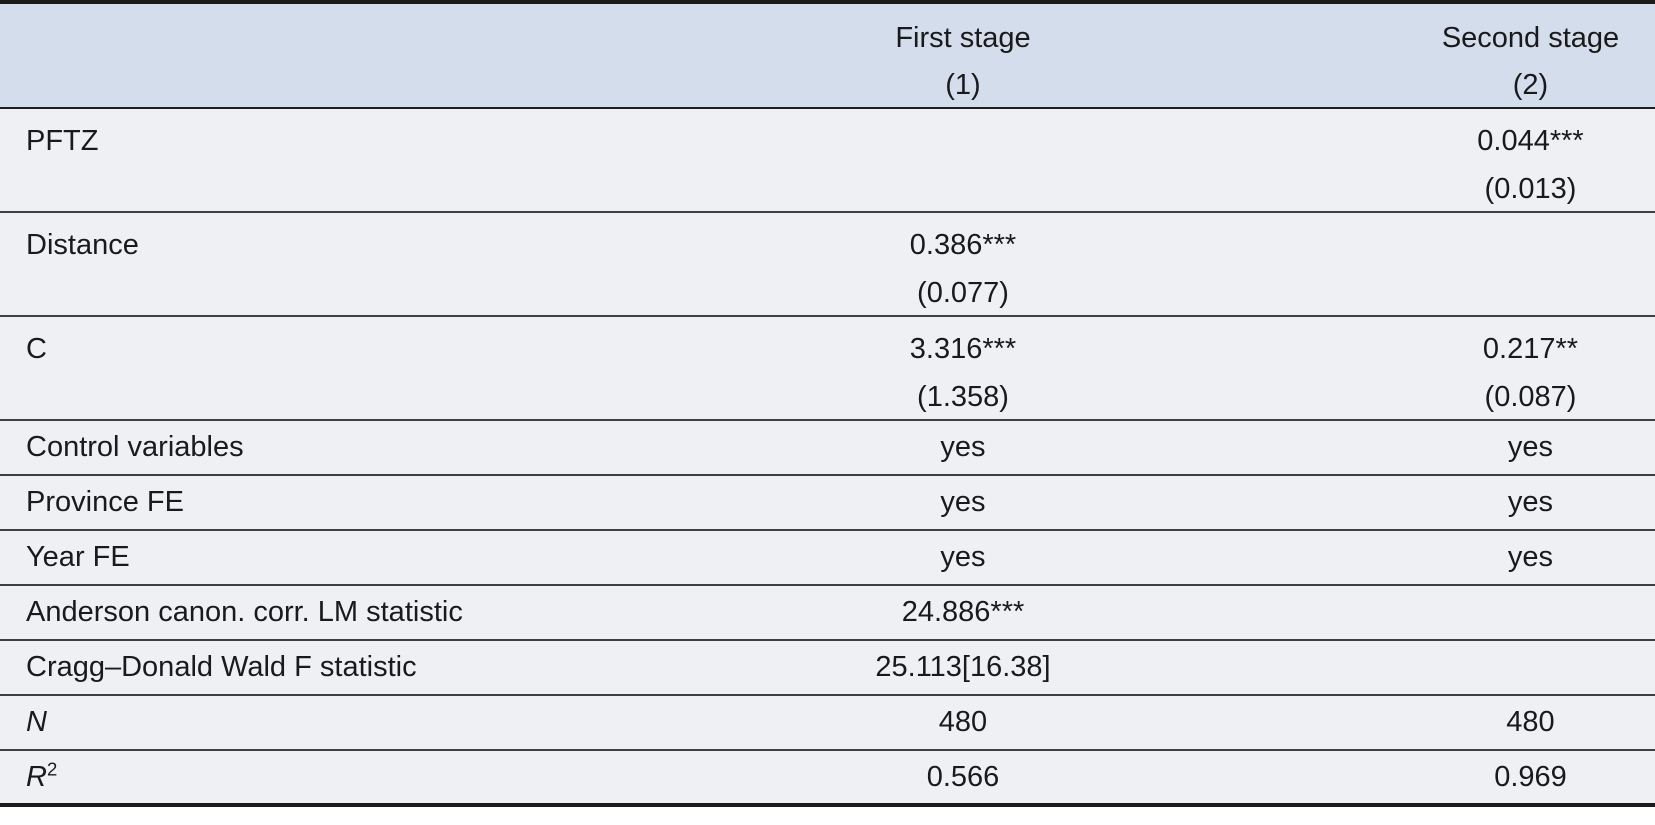  I want to click on n-symbol: N, so click(36, 722).